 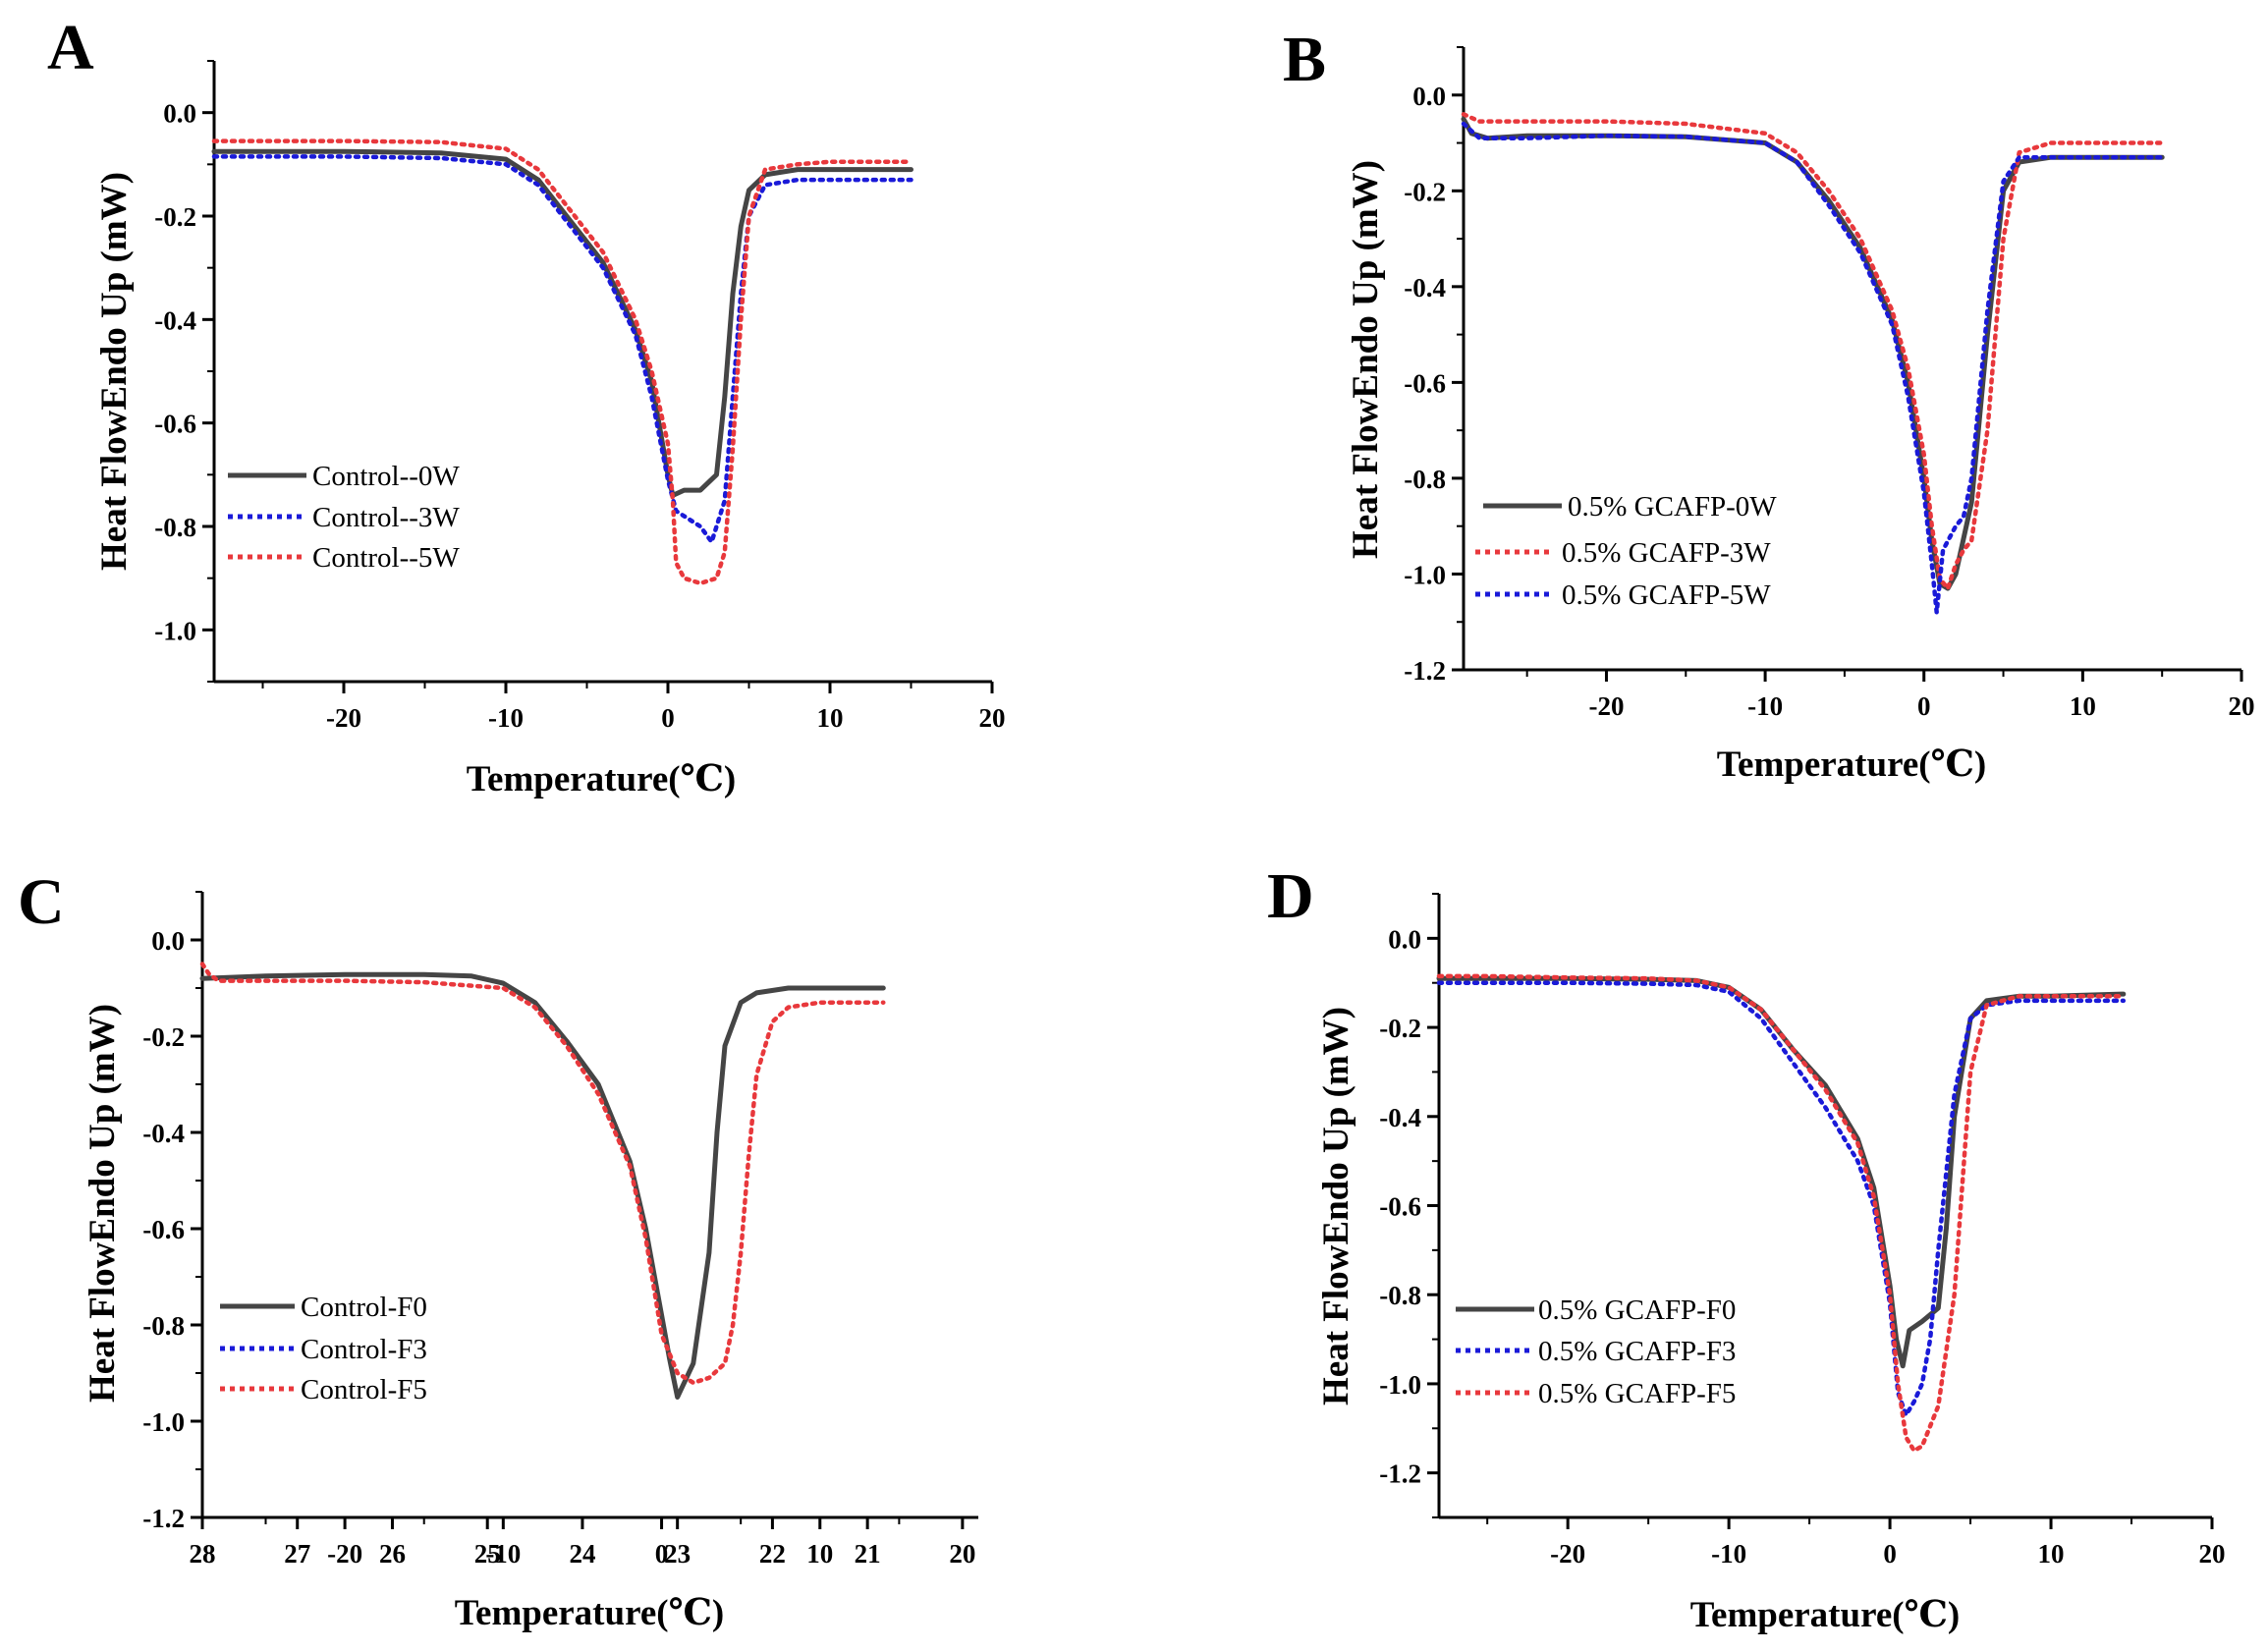 I want to click on panel-d-axes, so click(x=1824, y=1206).